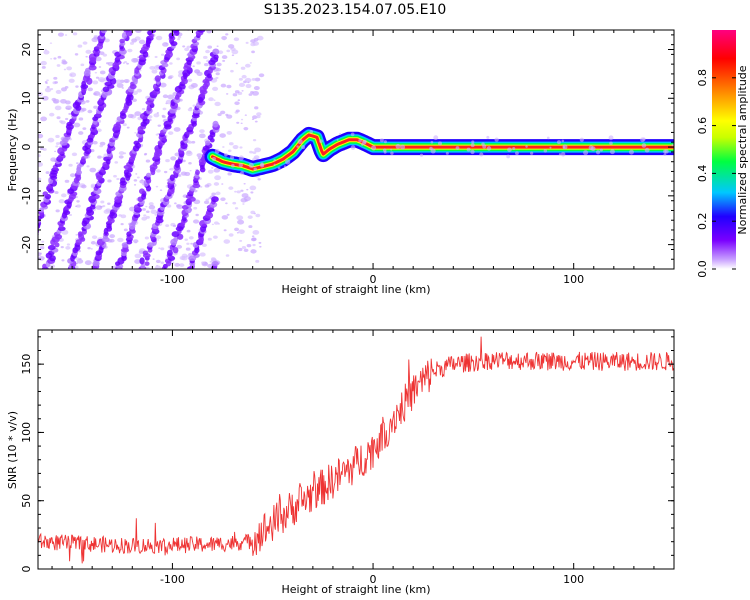 The image size is (750, 600). What do you see at coordinates (373, 579) in the screenshot?
I see `snr-xtick-label: 0` at bounding box center [373, 579].